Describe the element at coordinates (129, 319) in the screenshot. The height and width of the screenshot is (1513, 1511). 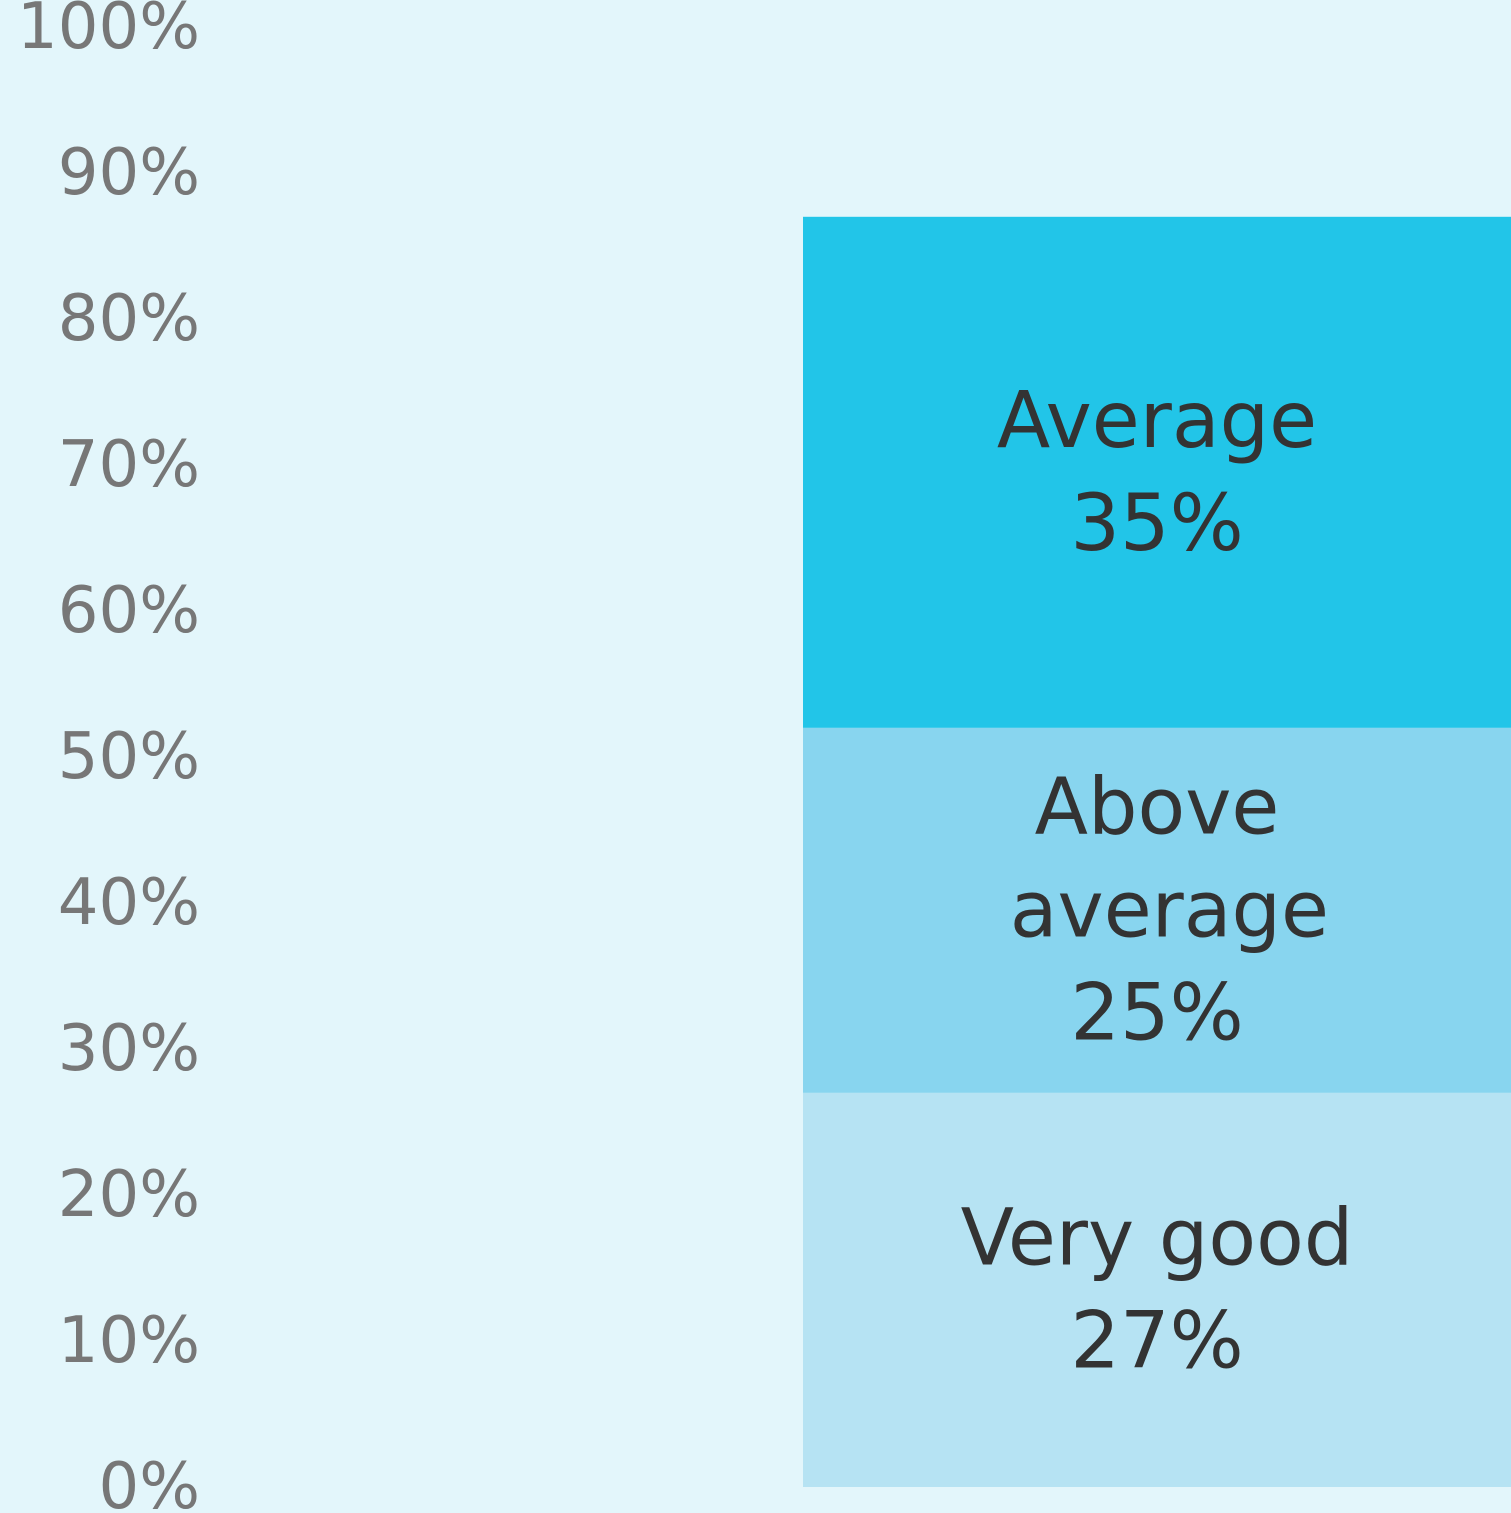
I see `y-tick-label: 80%` at that location.